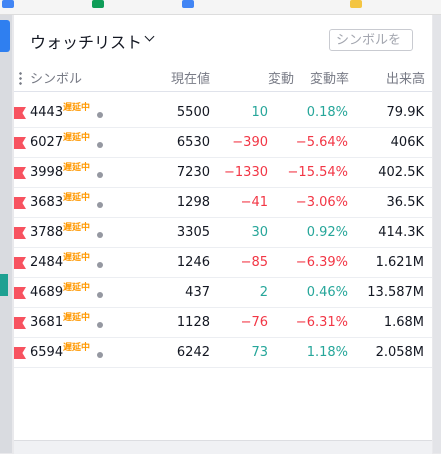 The height and width of the screenshot is (454, 441). What do you see at coordinates (399, 352) in the screenshot?
I see `volume: 2.058M` at bounding box center [399, 352].